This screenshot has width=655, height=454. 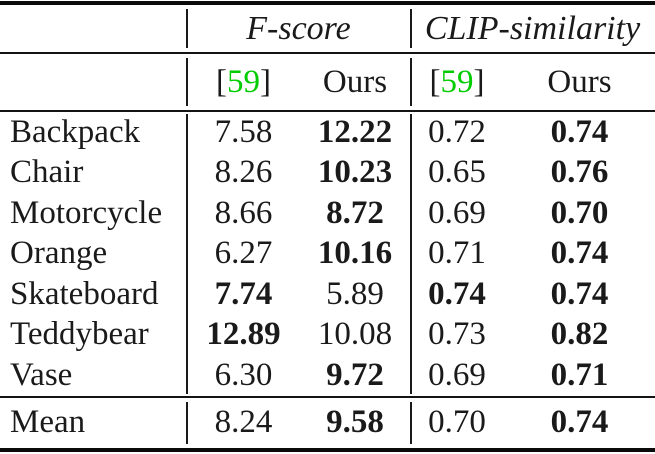 I want to click on fscore-ours-value: 5.89, so click(x=355, y=293).